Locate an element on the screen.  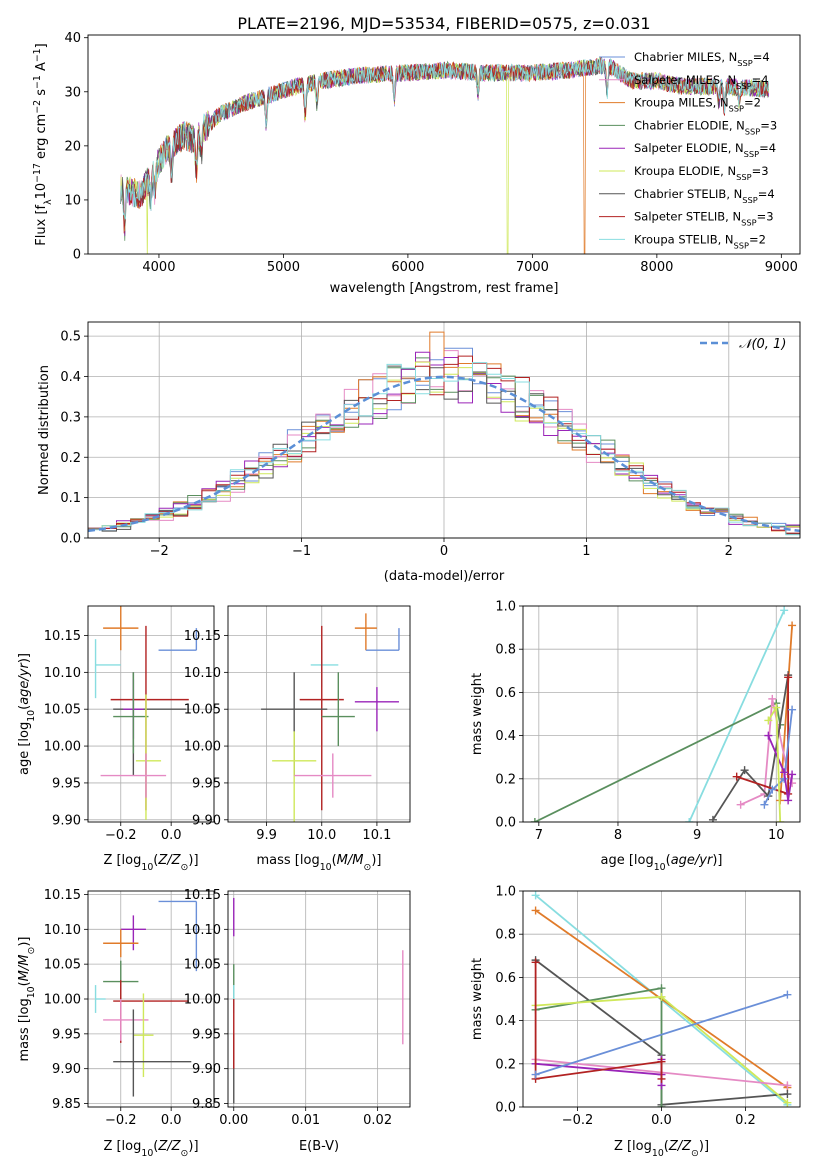
y-axis-label: mass weight is located at coordinates (477, 999).